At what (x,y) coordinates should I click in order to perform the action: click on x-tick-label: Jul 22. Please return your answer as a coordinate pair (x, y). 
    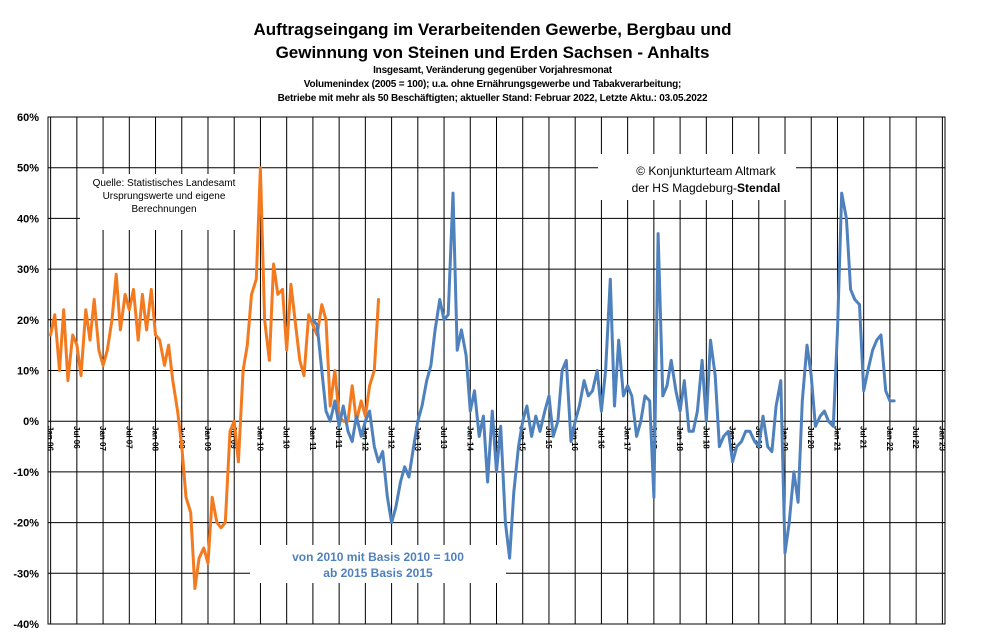
    Looking at the image, I should click on (915, 437).